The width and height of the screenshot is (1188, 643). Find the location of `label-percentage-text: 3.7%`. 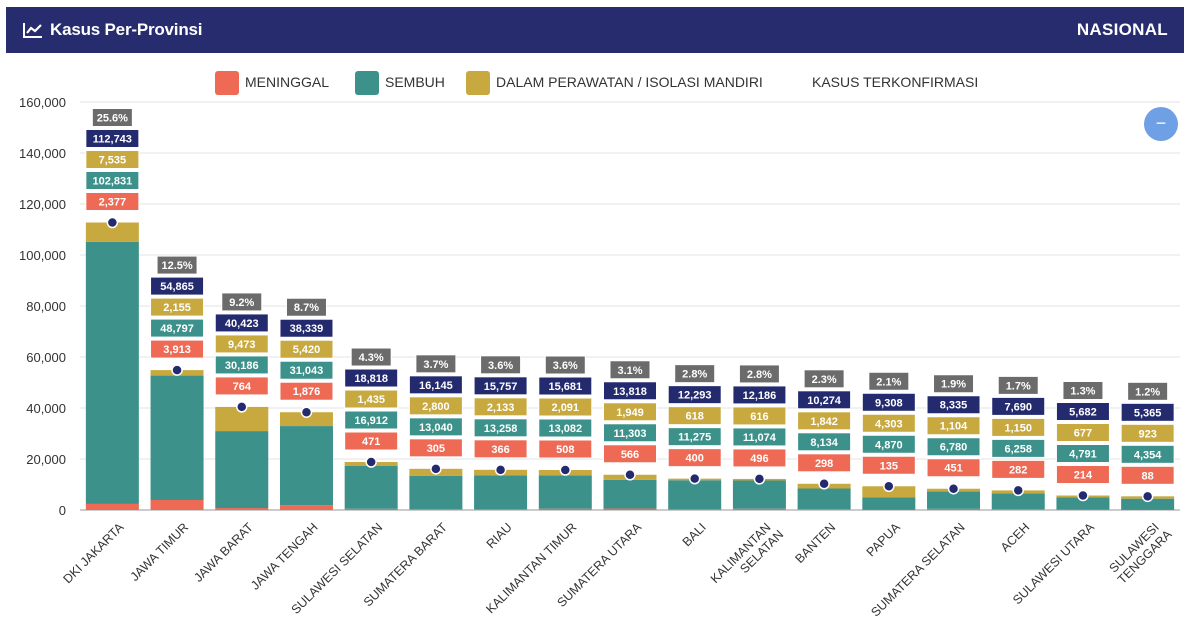

label-percentage-text: 3.7% is located at coordinates (435, 365).